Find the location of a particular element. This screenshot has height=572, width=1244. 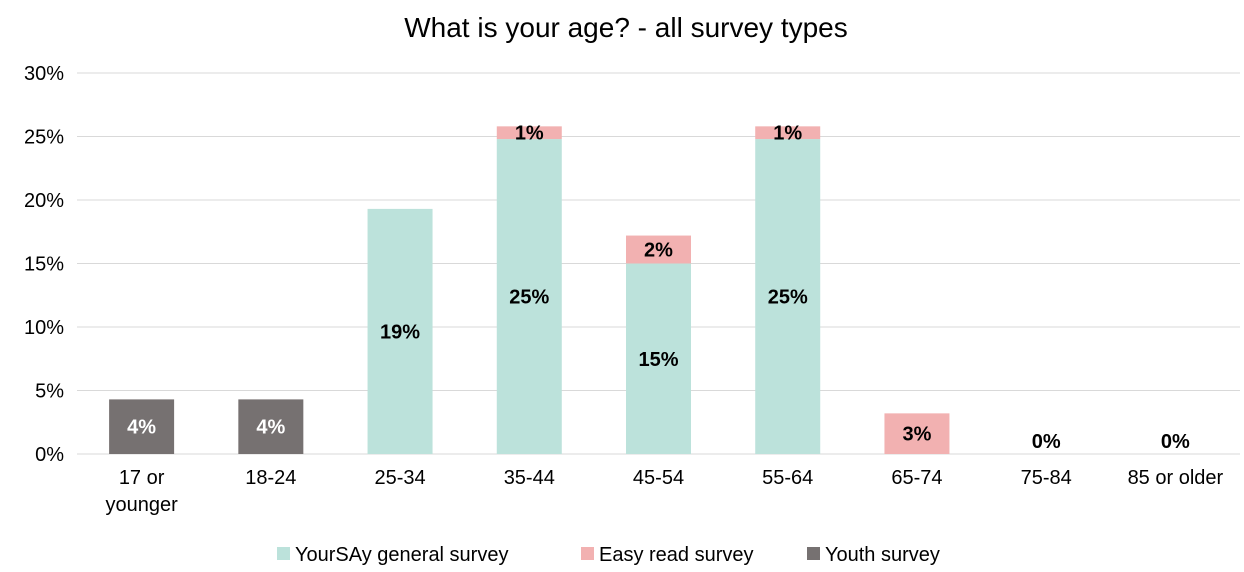

x-tick-label: 25-34 is located at coordinates (399, 478).